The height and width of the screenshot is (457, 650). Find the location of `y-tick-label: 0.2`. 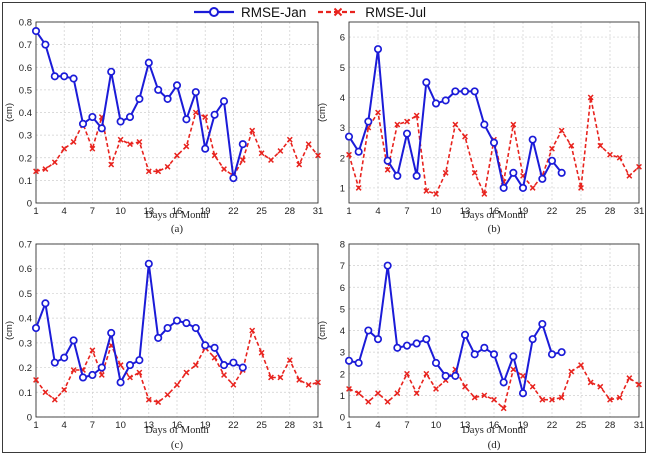

y-tick-label: 0.2 is located at coordinates (25, 368).